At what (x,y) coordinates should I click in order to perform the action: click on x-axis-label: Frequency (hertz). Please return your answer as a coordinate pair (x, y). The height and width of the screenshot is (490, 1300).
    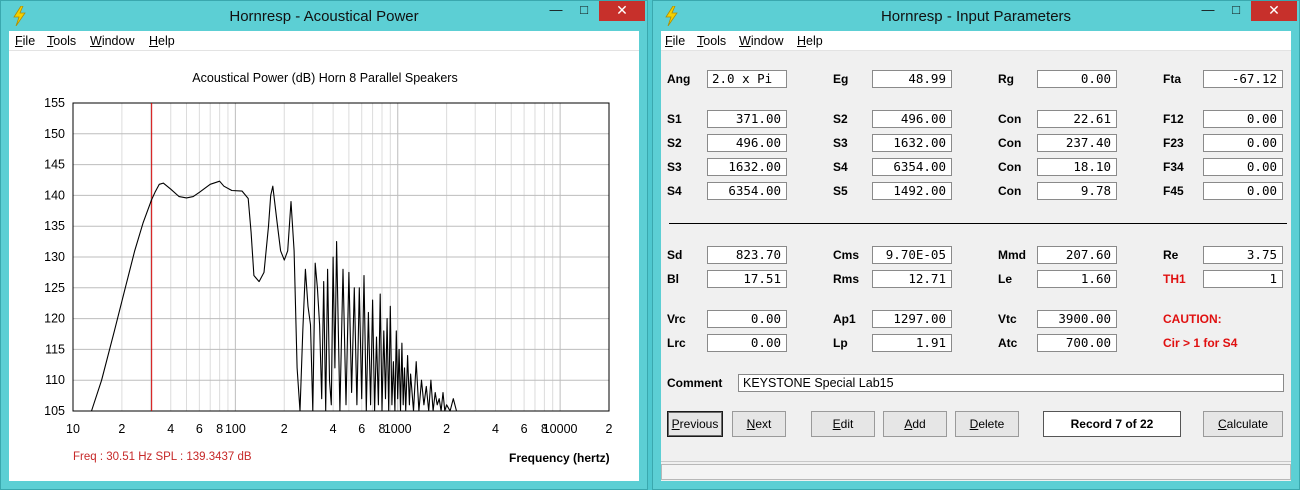
    Looking at the image, I should click on (559, 458).